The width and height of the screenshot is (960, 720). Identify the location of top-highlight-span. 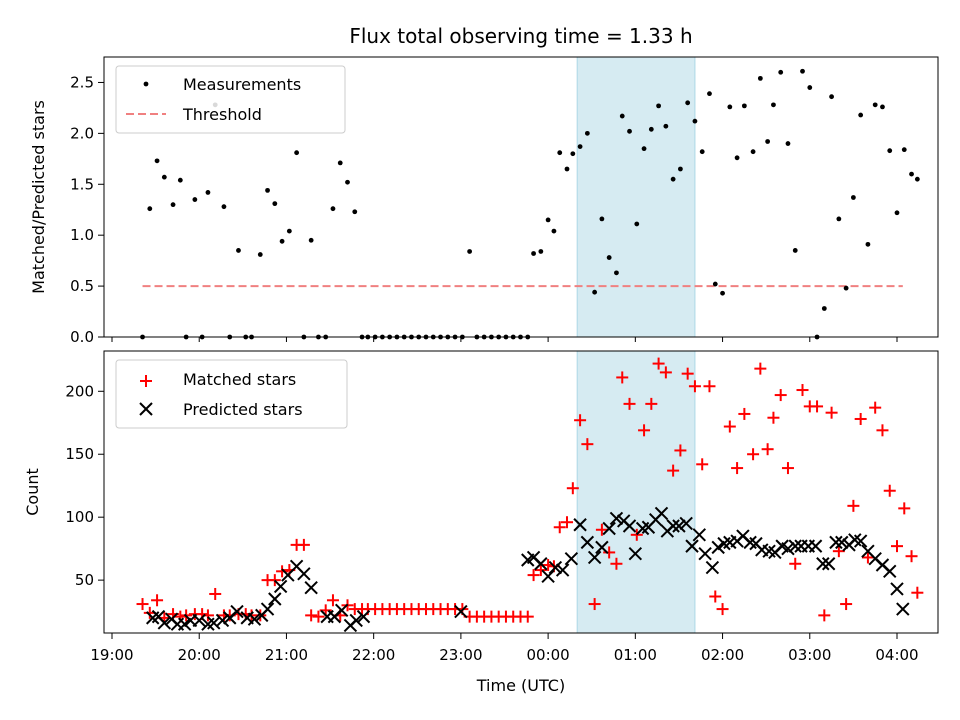
(636, 197).